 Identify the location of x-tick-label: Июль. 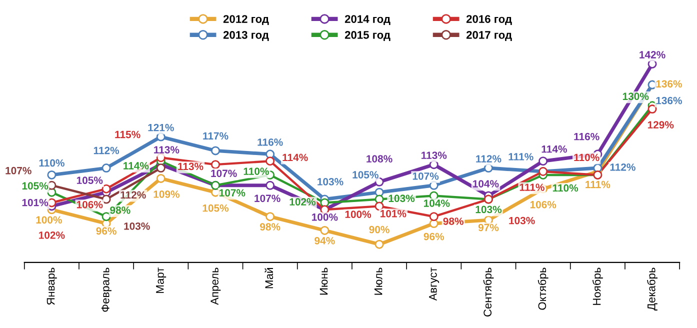
(378, 281).